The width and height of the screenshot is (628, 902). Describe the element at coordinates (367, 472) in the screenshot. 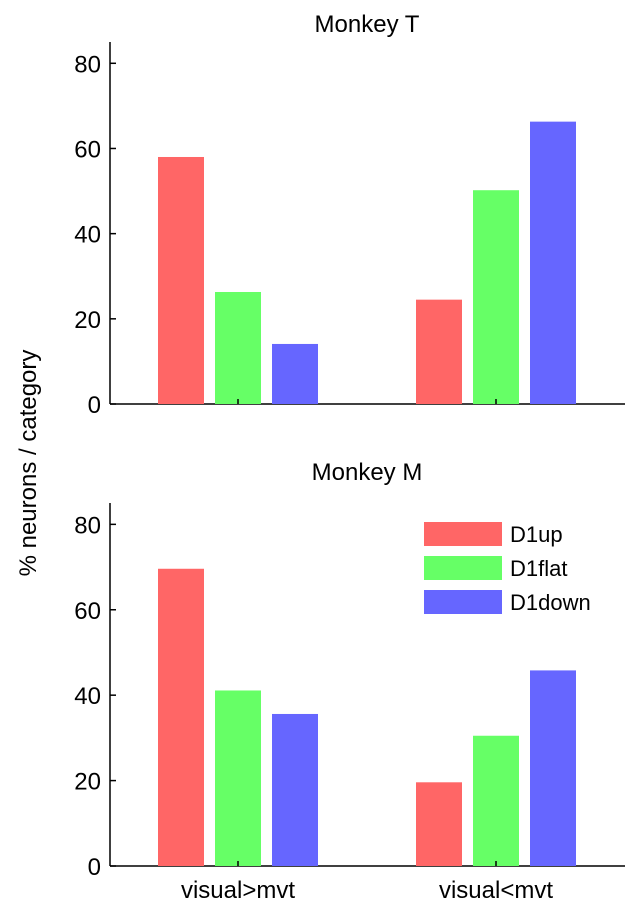

I see `chart-title: Monkey M` at that location.